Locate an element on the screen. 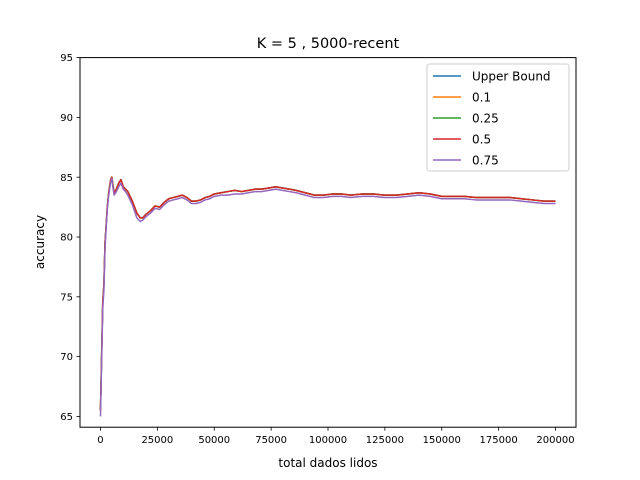 The height and width of the screenshot is (480, 640). chart-title: K = 5 , 5000-recent is located at coordinates (328, 44).